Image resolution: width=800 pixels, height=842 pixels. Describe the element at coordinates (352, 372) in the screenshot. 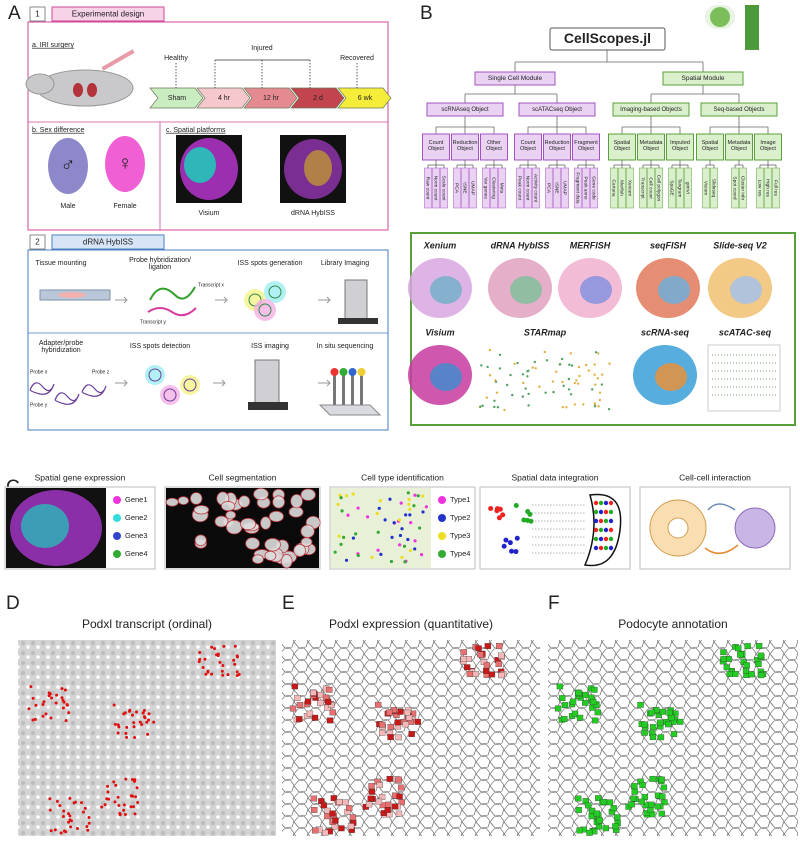

I see `base` at that location.